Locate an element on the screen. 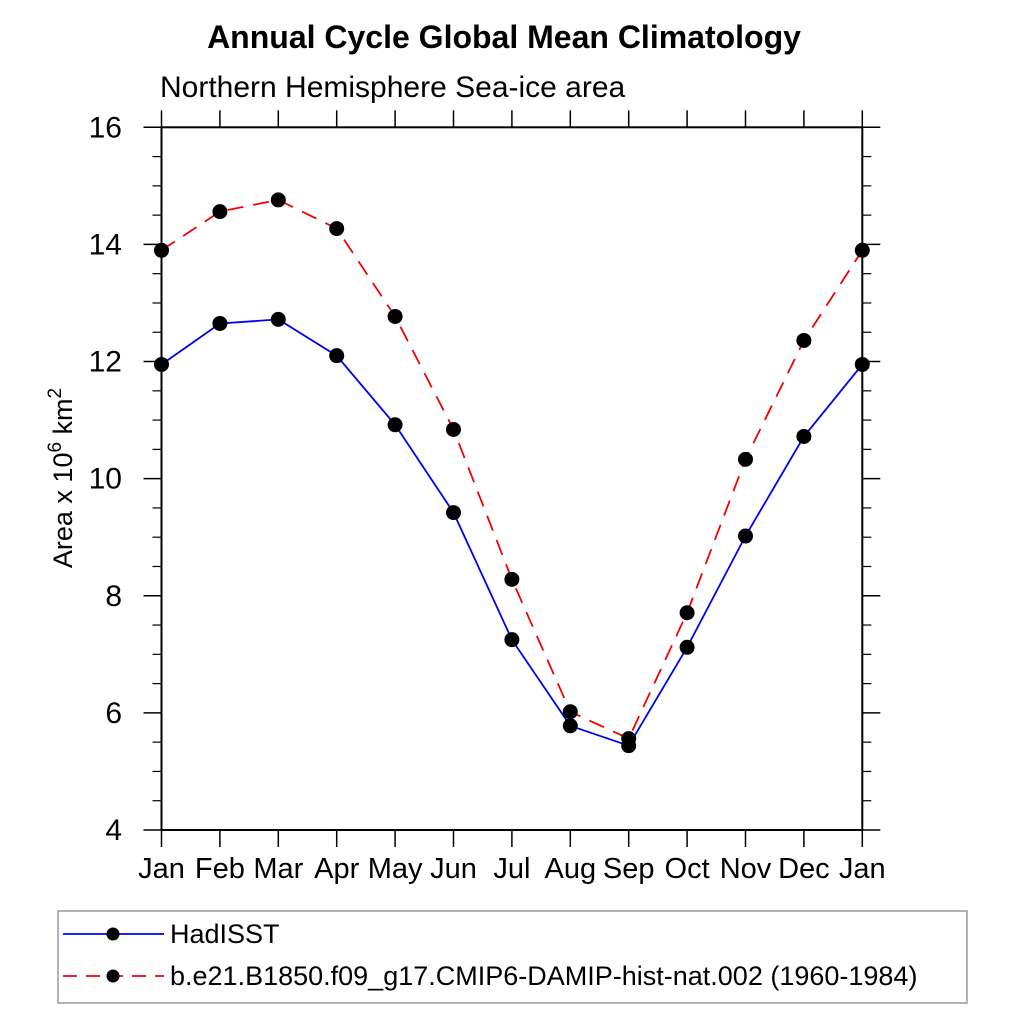 The height and width of the screenshot is (1024, 1024). y-tick-label: 12 is located at coordinates (105, 362).